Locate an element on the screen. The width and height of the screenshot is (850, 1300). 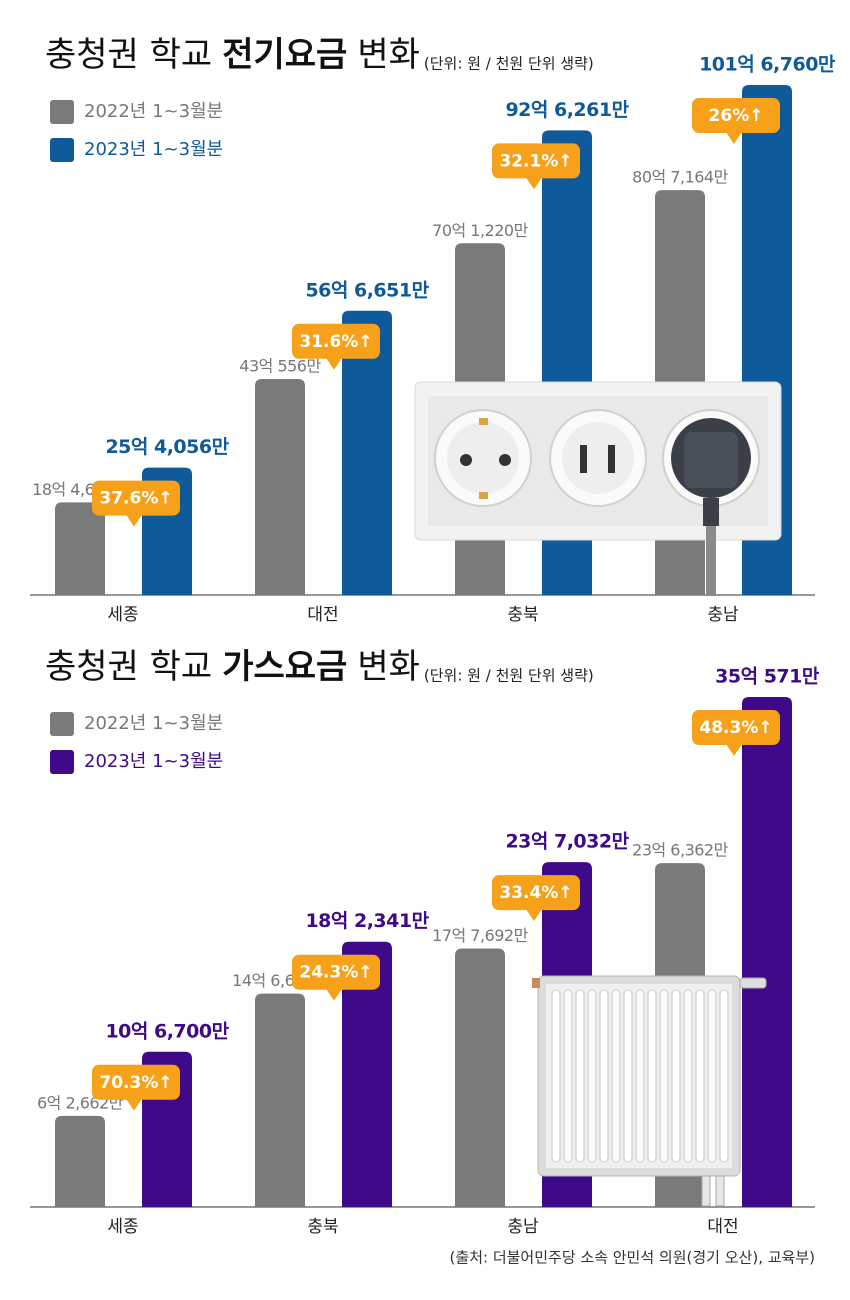
change-label: 32.1%↑ is located at coordinates (535, 161).